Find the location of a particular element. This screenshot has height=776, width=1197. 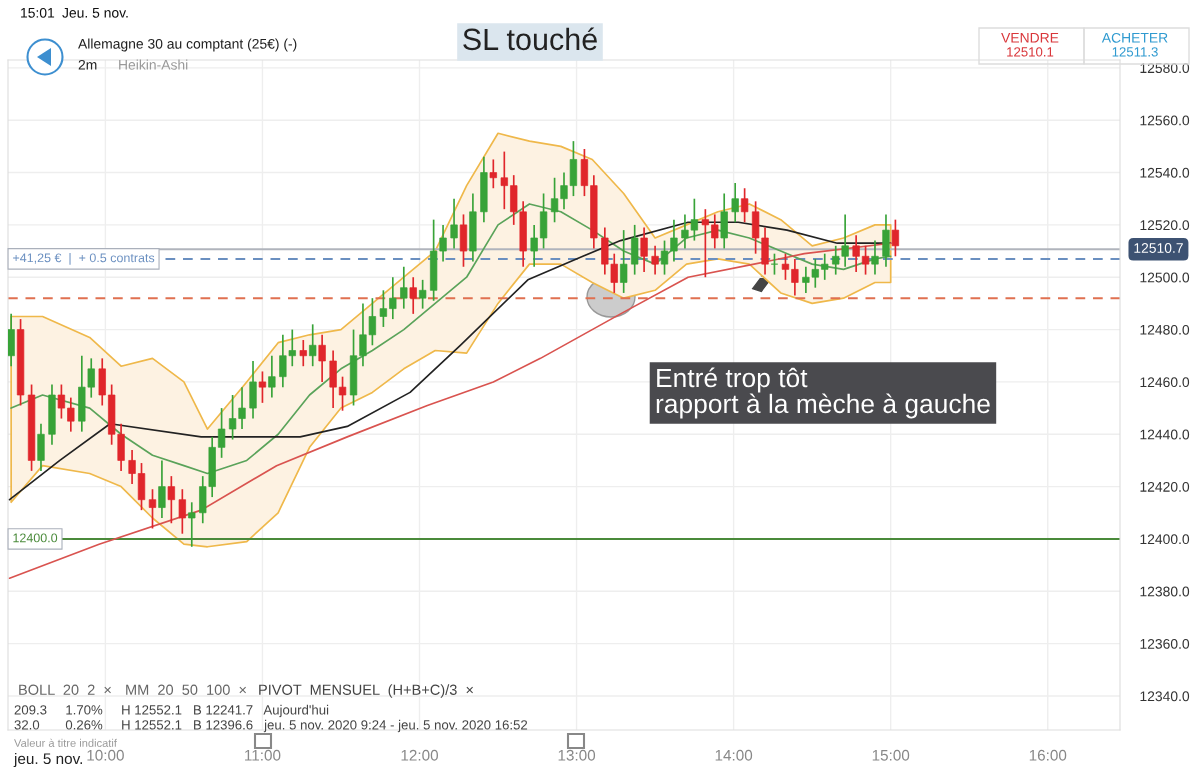

y-tick-label: 12540.0 is located at coordinates (1165, 172).